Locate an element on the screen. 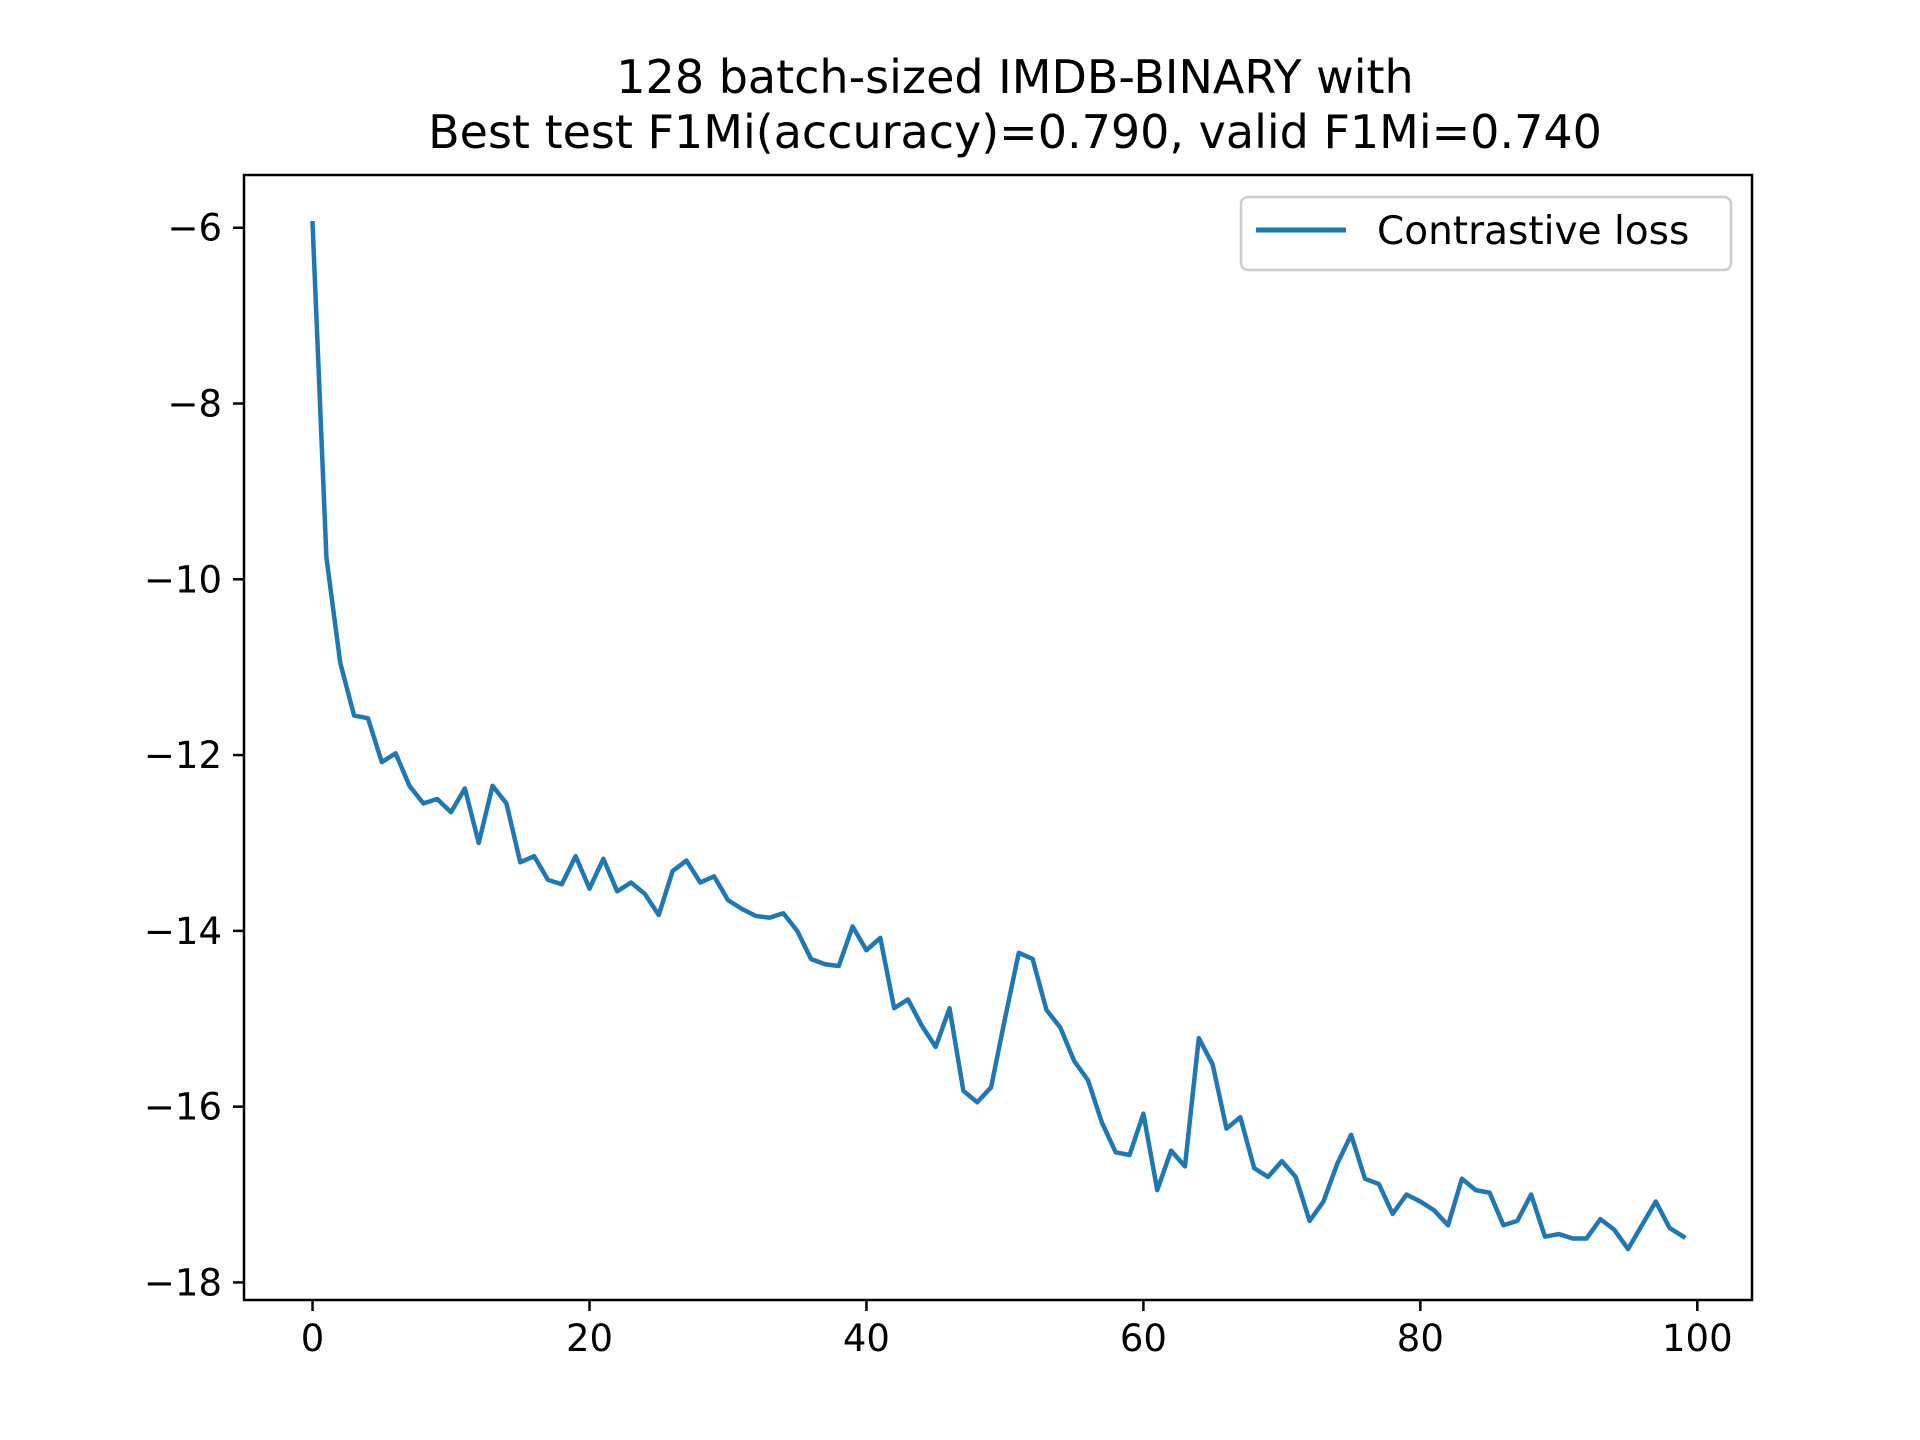 The width and height of the screenshot is (1920, 1440). legend-box is located at coordinates (1486, 233).